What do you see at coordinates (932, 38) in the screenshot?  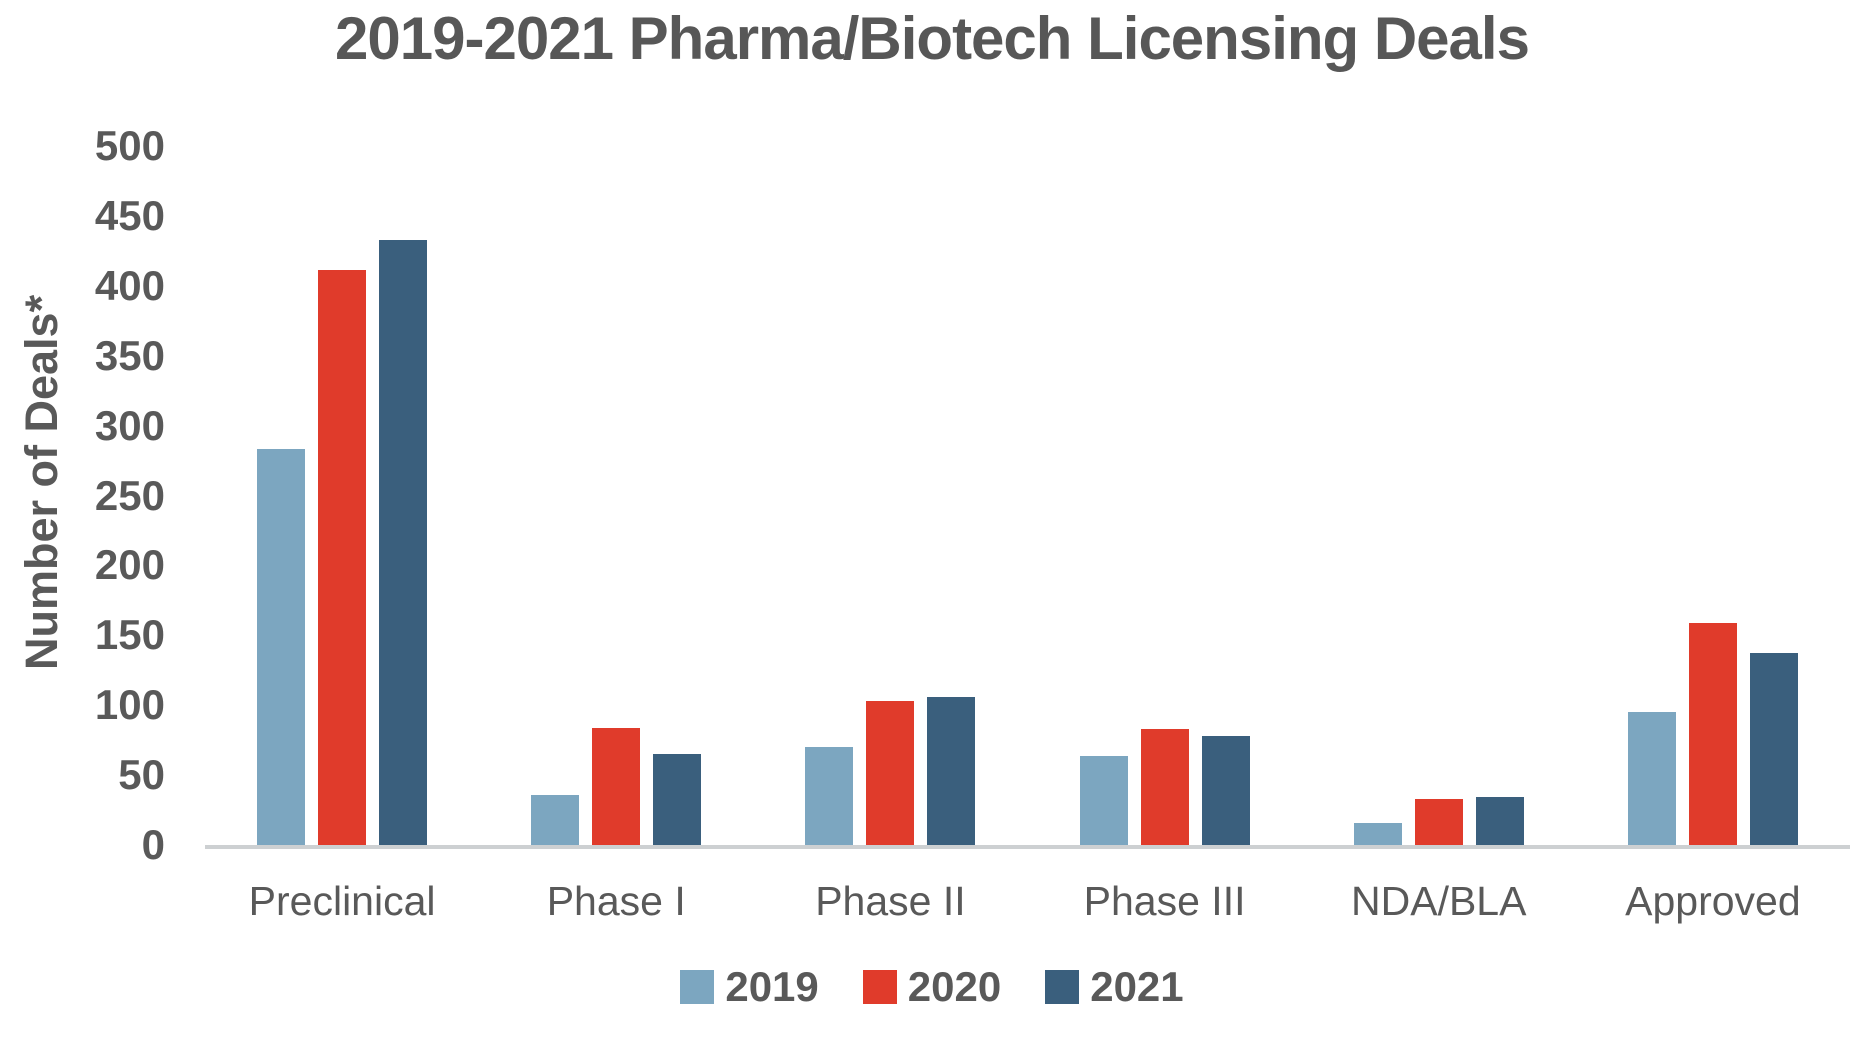 I see `chart-title: 2019-2021 Pharma/Biotech Licensing Deals` at bounding box center [932, 38].